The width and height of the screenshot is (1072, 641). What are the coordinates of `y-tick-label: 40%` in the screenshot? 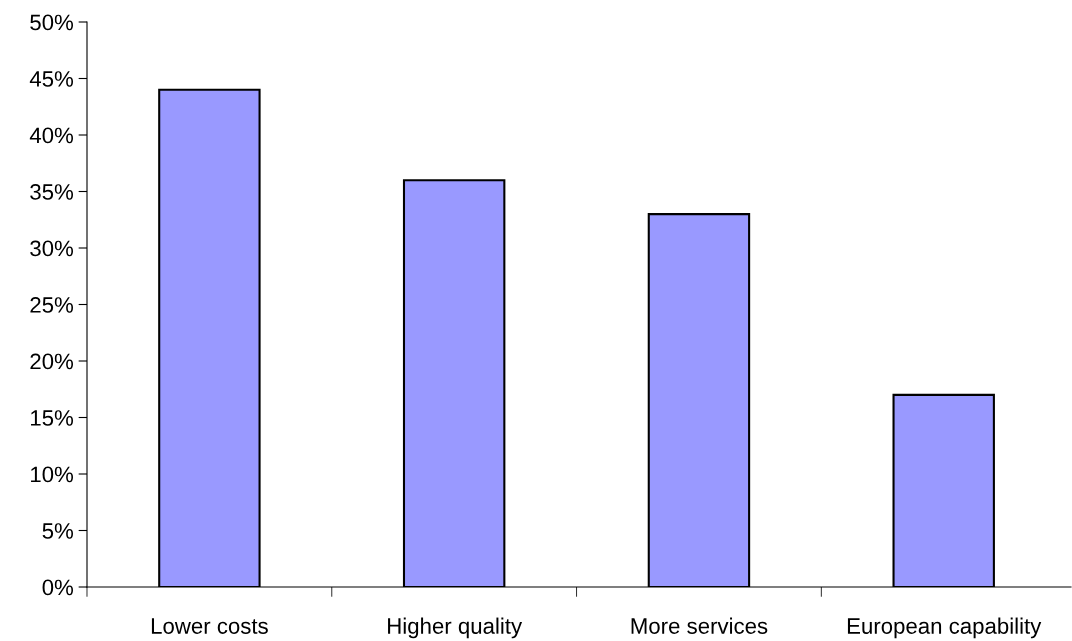 It's located at (51, 135).